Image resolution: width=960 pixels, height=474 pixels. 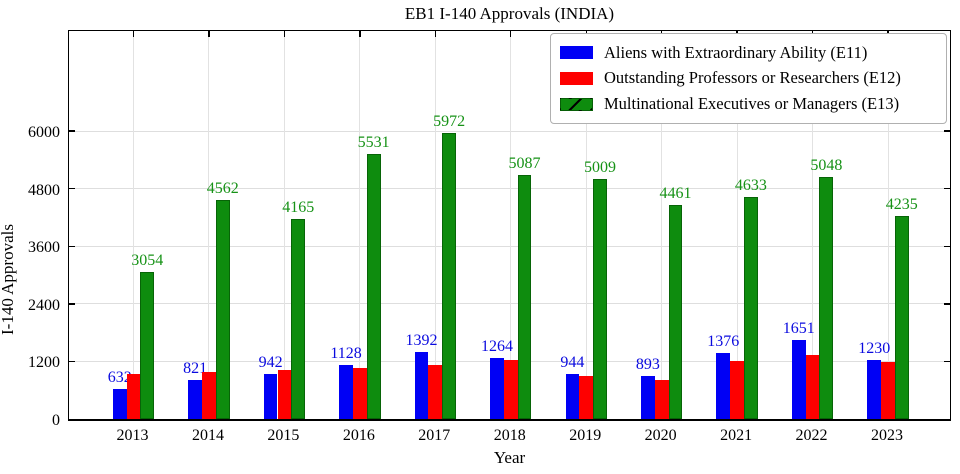 What do you see at coordinates (44, 133) in the screenshot?
I see `y-tick-label: 6000` at bounding box center [44, 133].